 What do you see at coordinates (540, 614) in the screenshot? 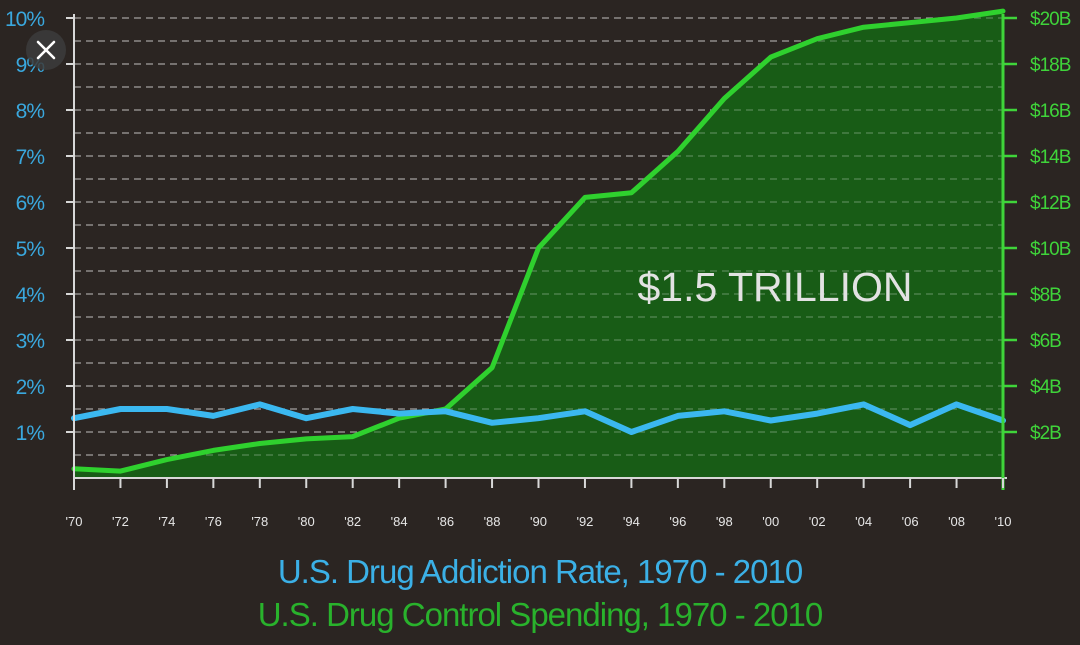
I see `spending-title: U.S. Drug Control Spending, 1970 - 2010` at bounding box center [540, 614].